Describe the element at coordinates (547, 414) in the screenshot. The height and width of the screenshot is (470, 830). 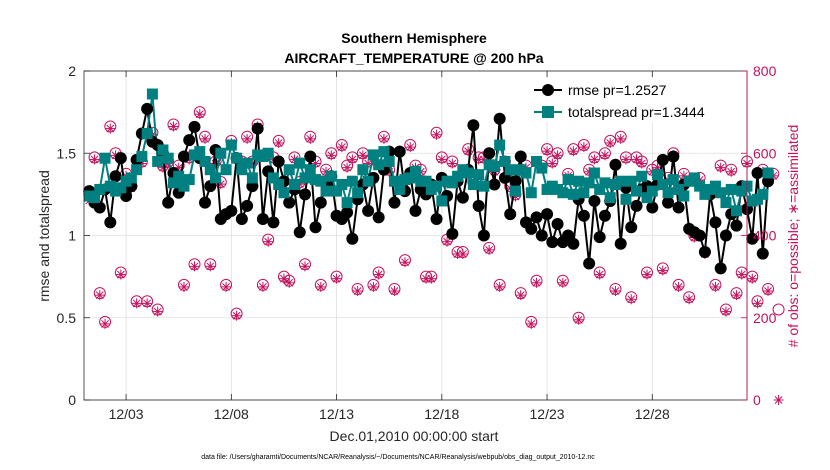
I see `x-tick-label: 12/23` at that location.